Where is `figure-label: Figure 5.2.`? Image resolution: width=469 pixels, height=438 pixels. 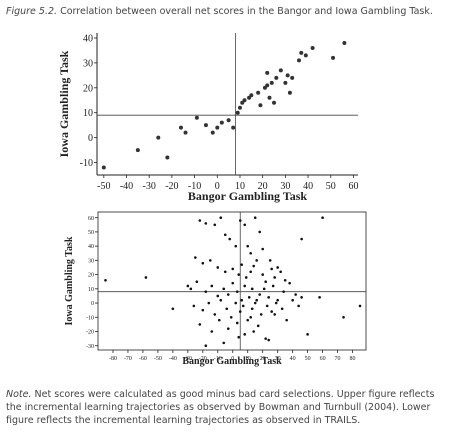
figure-label: Figure 5.2. is located at coordinates (31, 11).